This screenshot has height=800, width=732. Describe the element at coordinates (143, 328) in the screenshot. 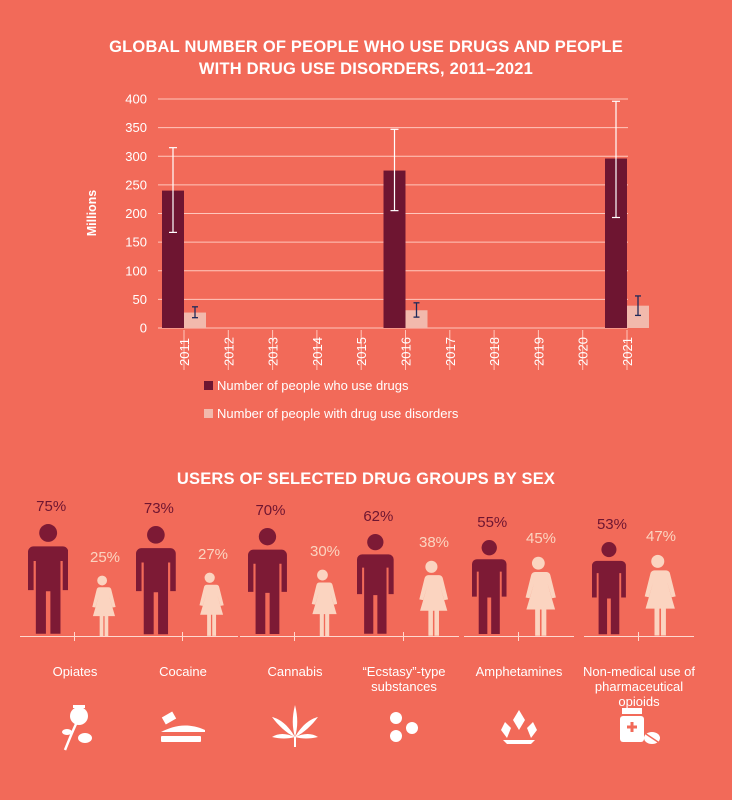

I see `y-tick-label: 0` at that location.